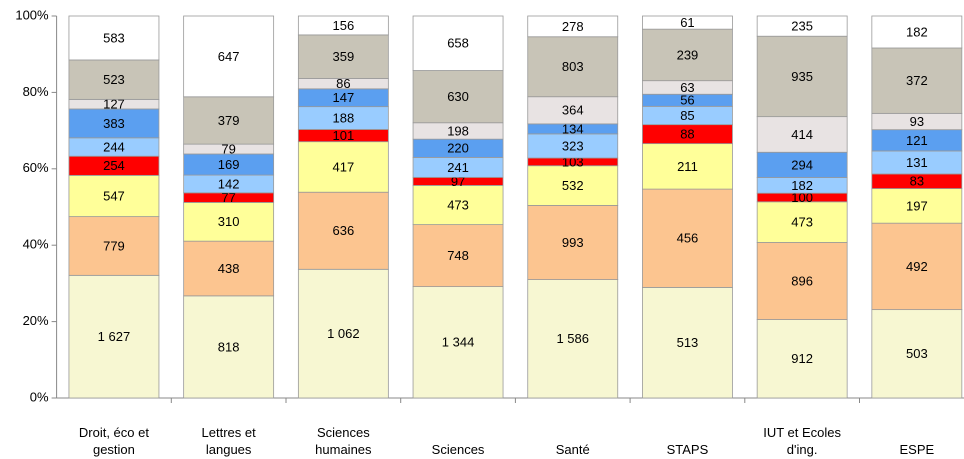 The height and width of the screenshot is (459, 964). Describe the element at coordinates (688, 342) in the screenshot. I see `data-label: 513` at that location.